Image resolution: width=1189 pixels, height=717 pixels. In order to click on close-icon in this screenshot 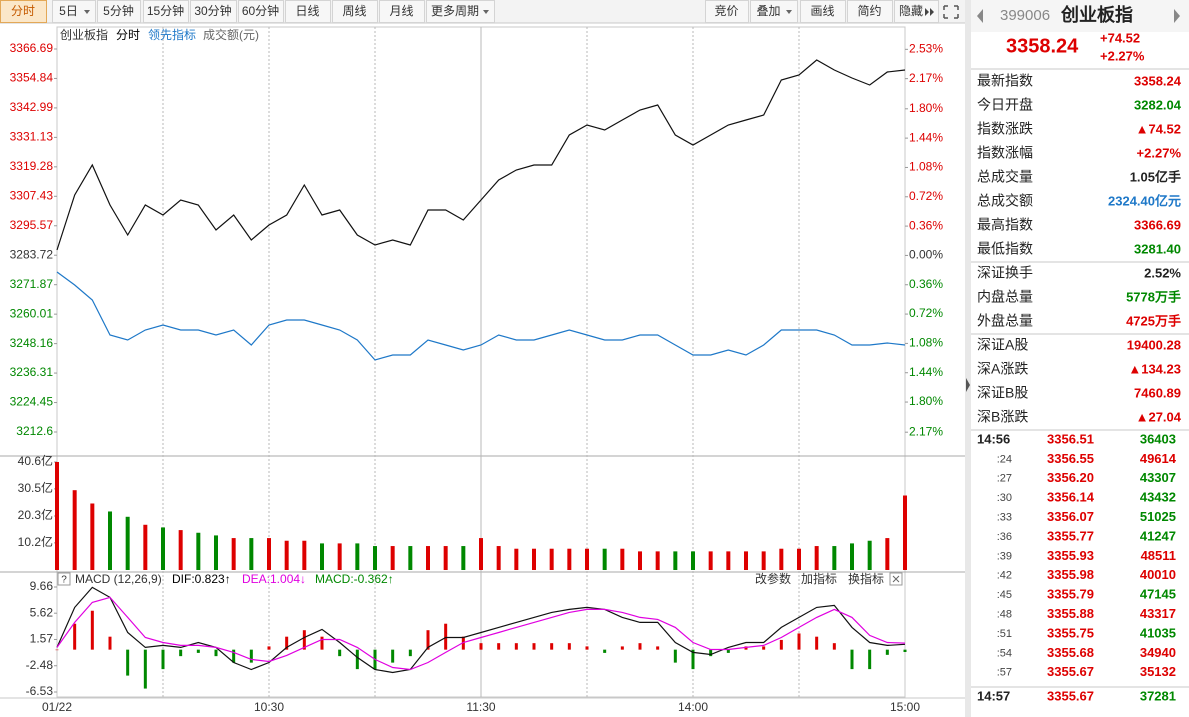, I will do `click(896, 579)`.